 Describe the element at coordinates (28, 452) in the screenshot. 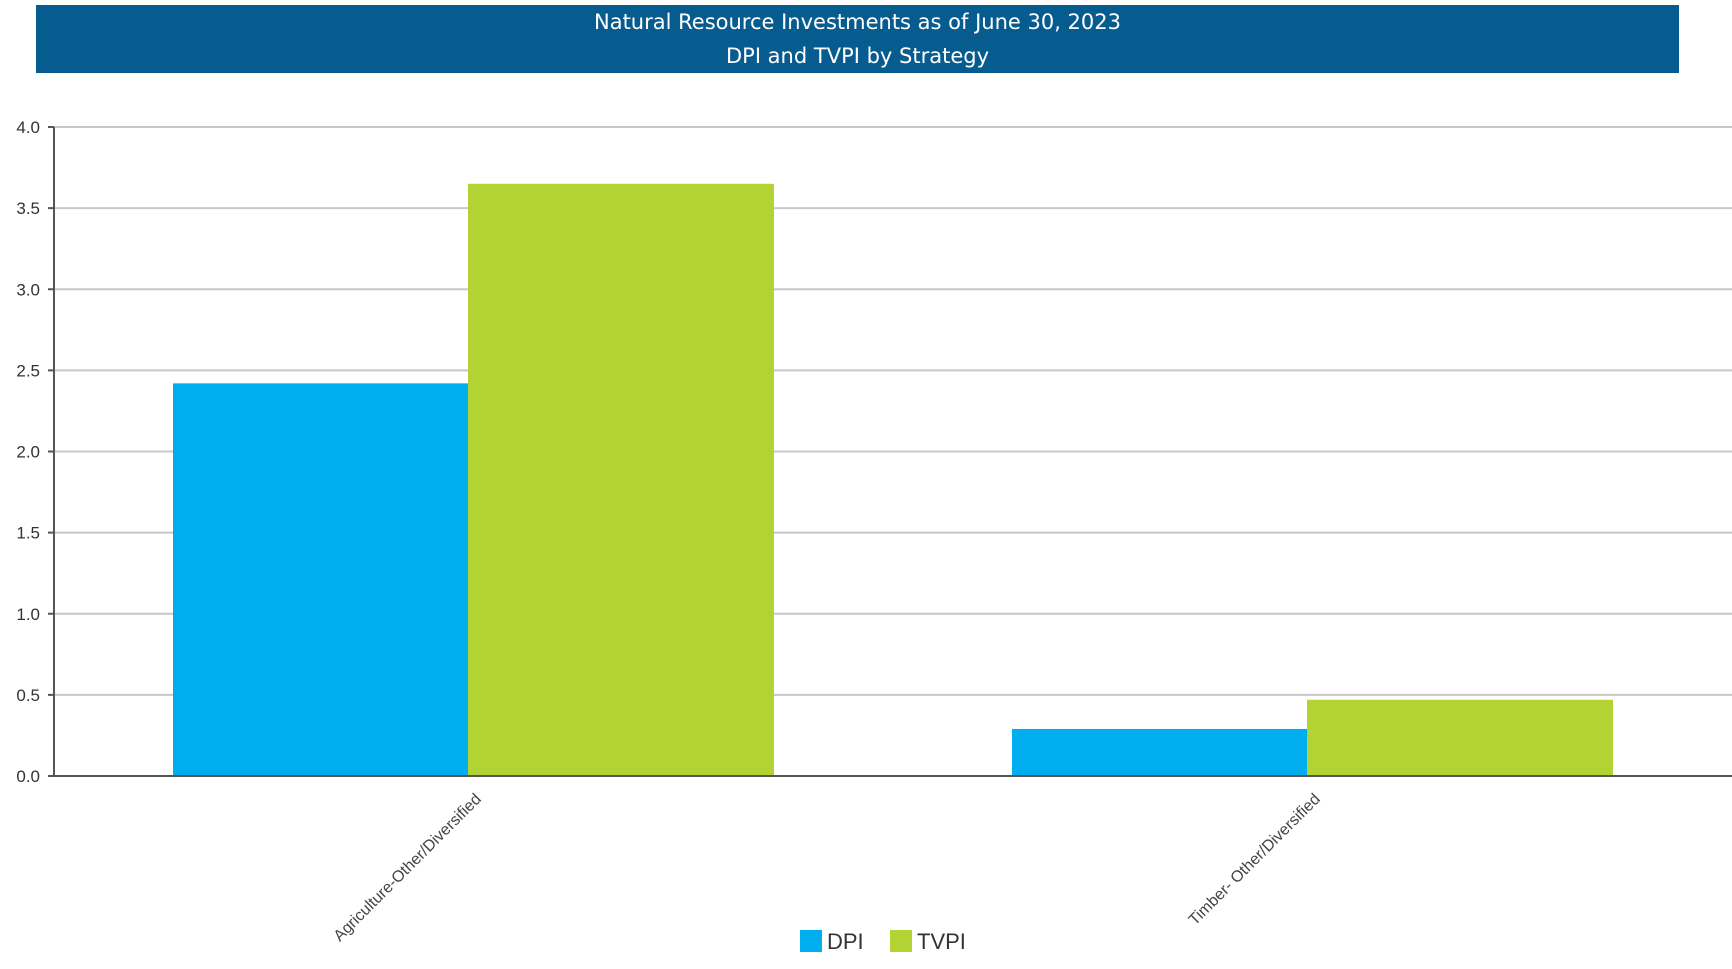

I see `y-tick-label: 2.0` at that location.